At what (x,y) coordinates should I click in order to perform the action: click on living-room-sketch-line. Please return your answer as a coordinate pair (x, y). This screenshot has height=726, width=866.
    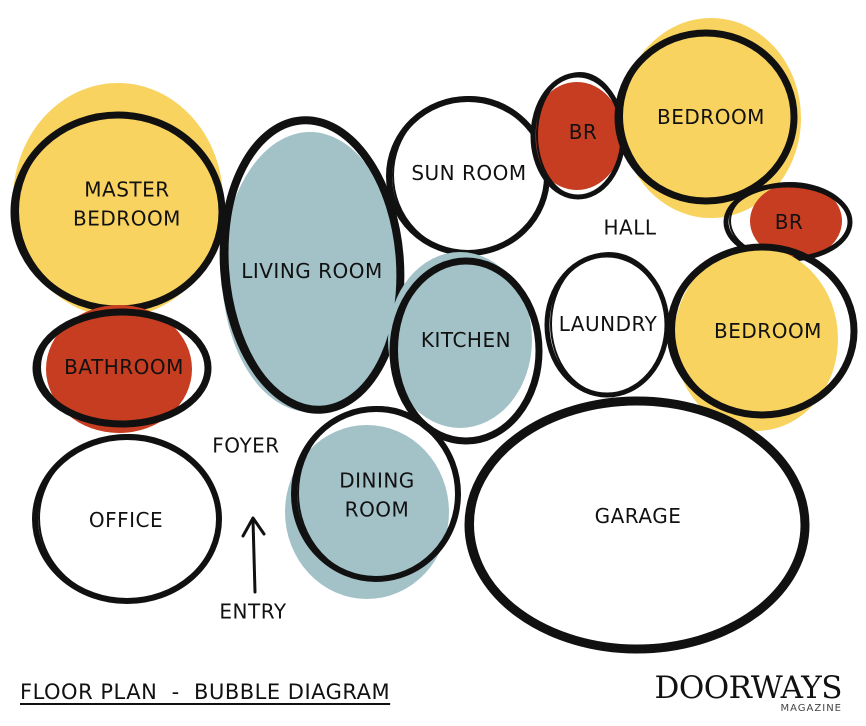
    Looking at the image, I should click on (314, 264).